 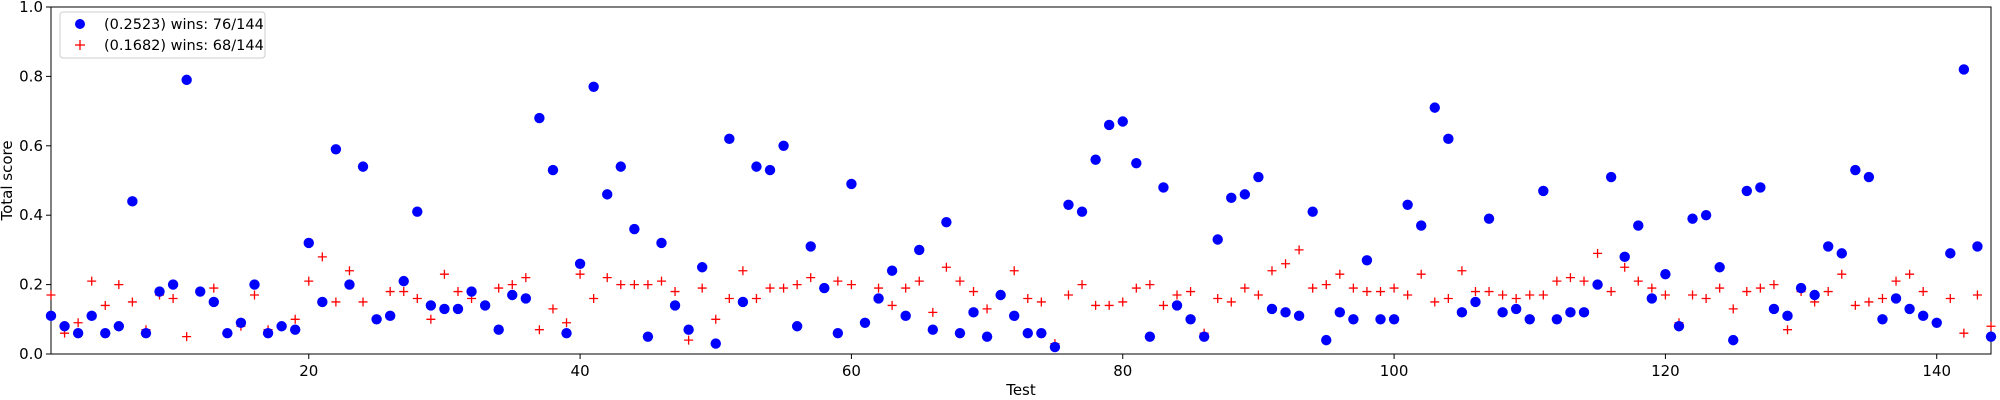 What do you see at coordinates (1394, 371) in the screenshot?
I see `x-tick-label: 100` at bounding box center [1394, 371].